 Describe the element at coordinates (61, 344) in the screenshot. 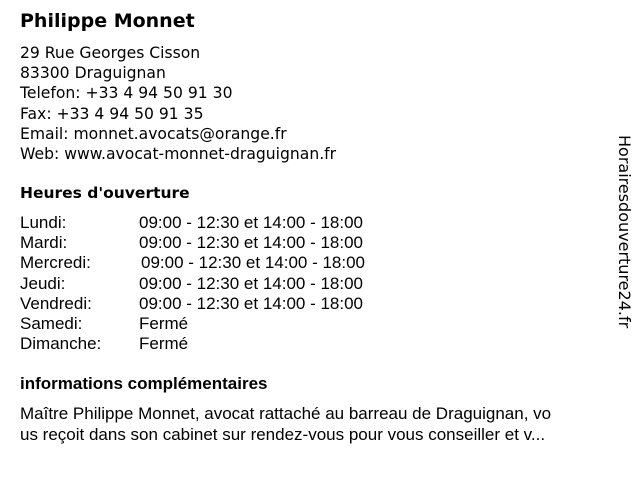

I see `day: Dimanche:` at that location.